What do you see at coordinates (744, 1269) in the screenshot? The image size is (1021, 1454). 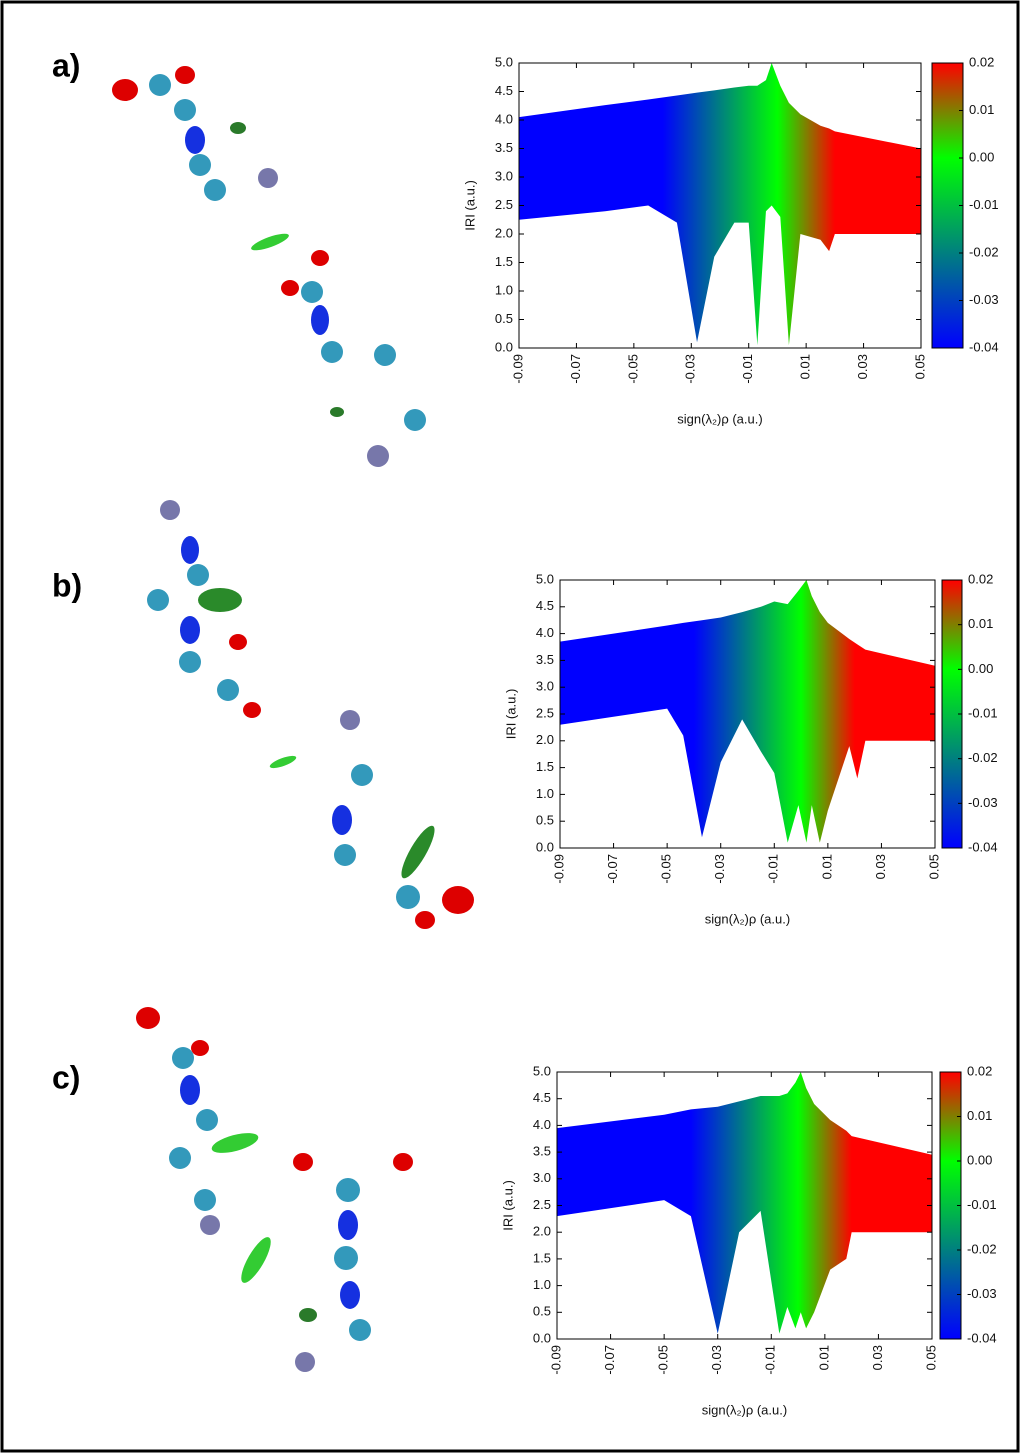 I see `point-cloud-lower` at bounding box center [744, 1269].